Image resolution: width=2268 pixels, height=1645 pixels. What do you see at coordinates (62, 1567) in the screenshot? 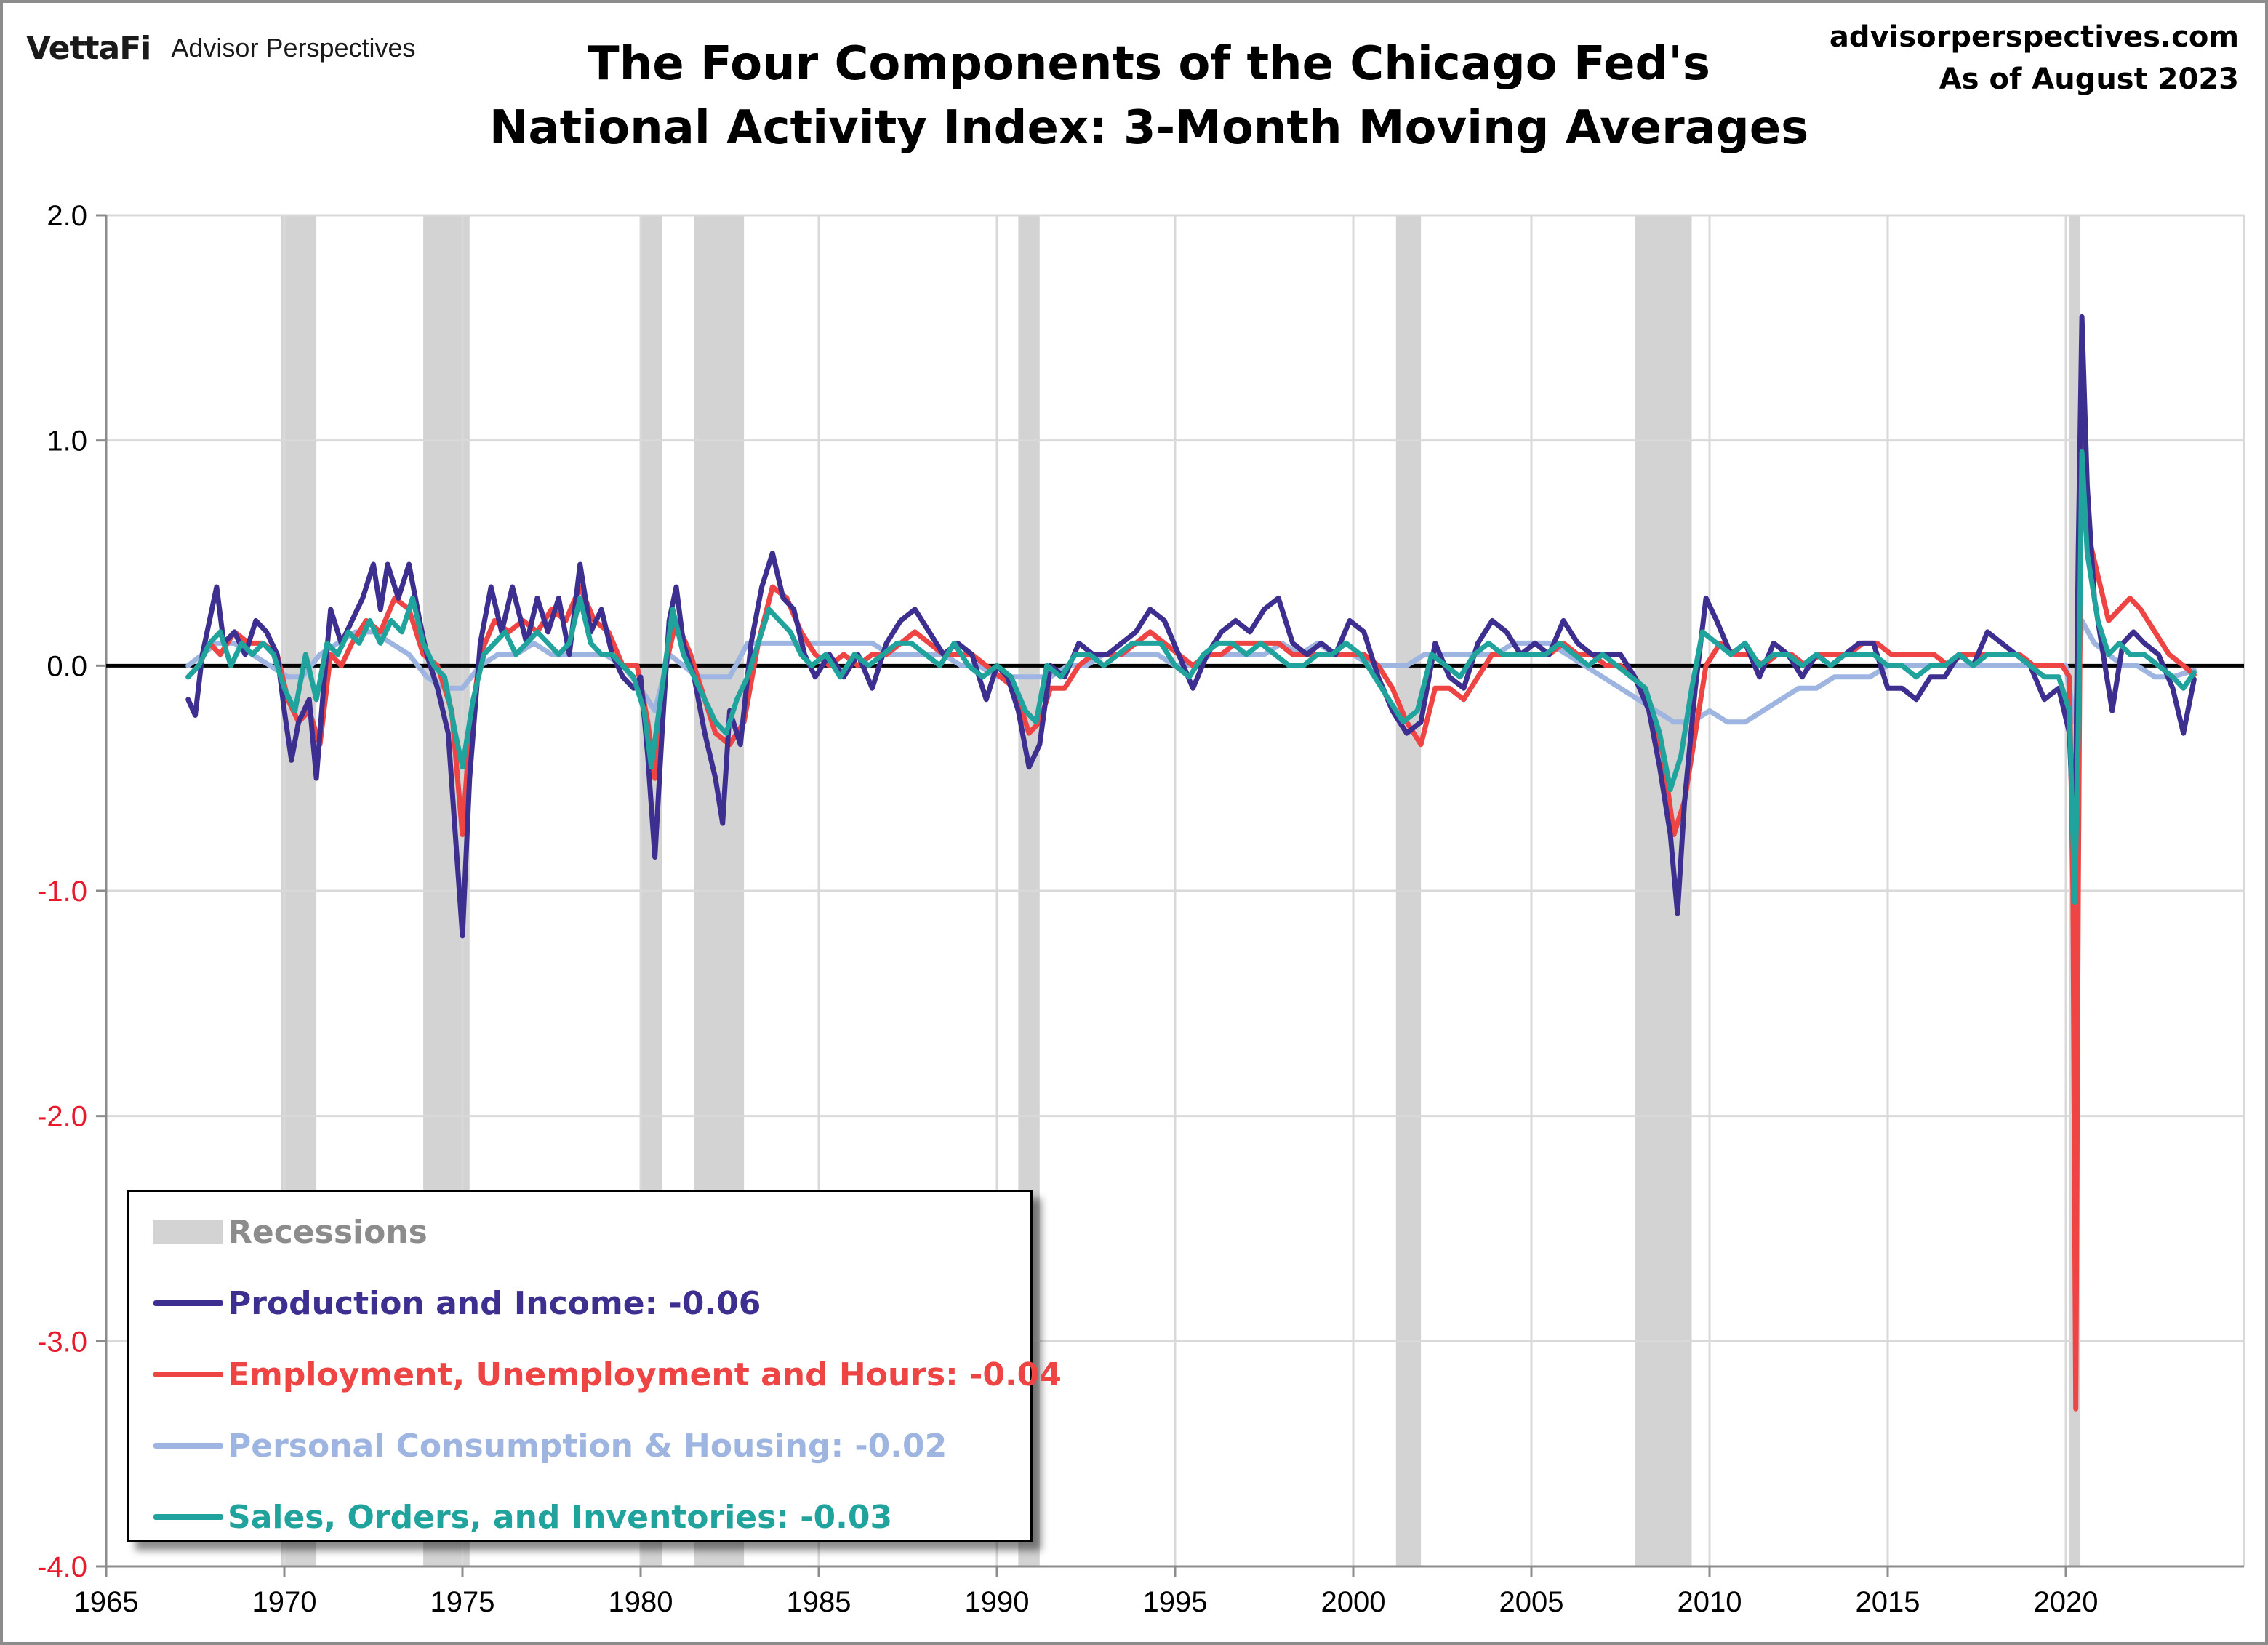
I see `y-tick-label: -4.0` at bounding box center [62, 1567].